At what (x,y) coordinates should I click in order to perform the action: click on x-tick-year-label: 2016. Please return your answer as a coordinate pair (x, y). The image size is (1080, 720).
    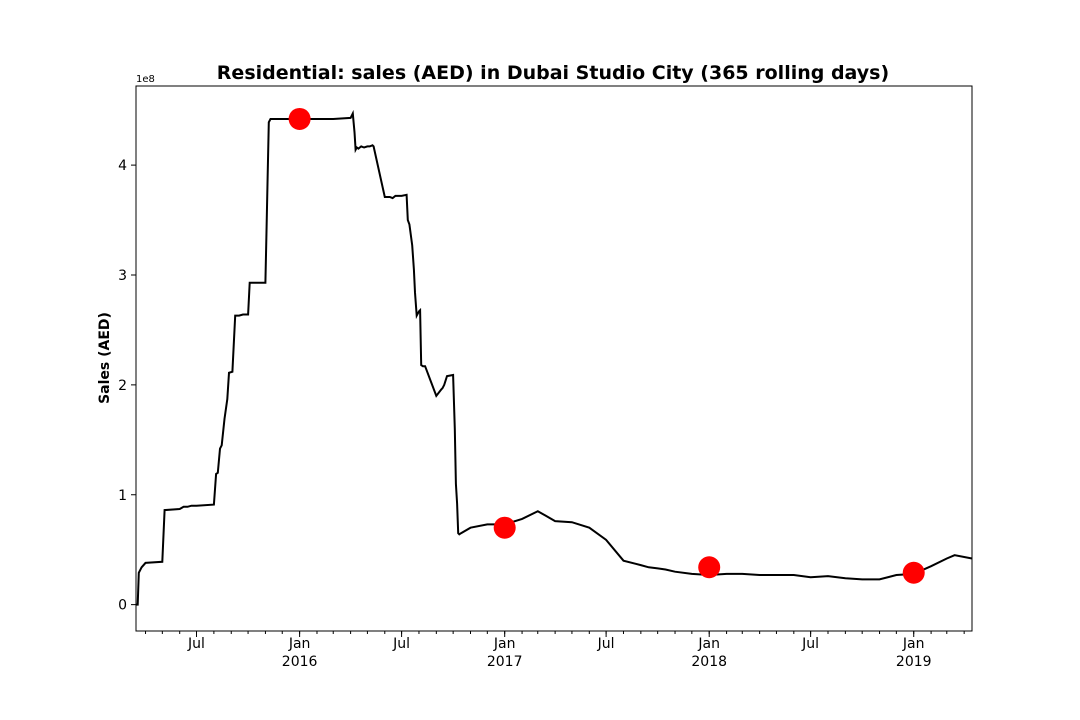
    Looking at the image, I should click on (300, 662).